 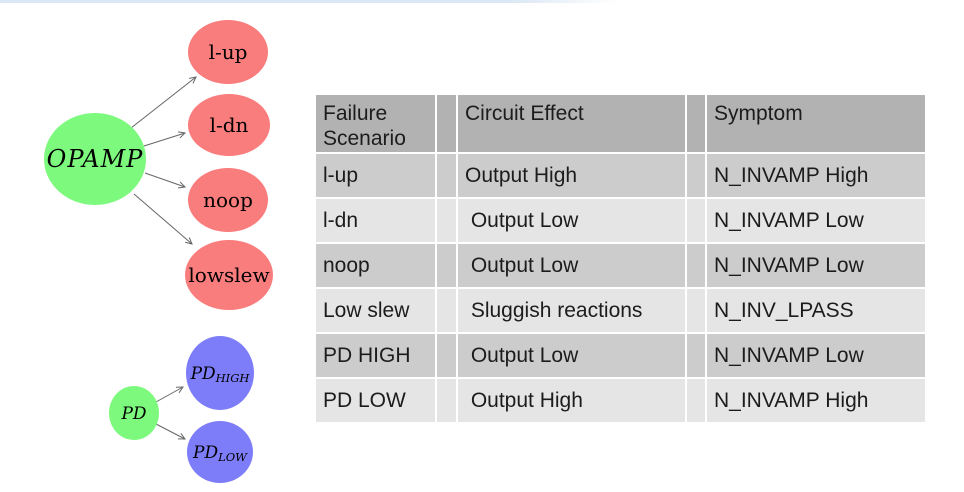 I want to click on edge-opamp-ldn, so click(x=165, y=139).